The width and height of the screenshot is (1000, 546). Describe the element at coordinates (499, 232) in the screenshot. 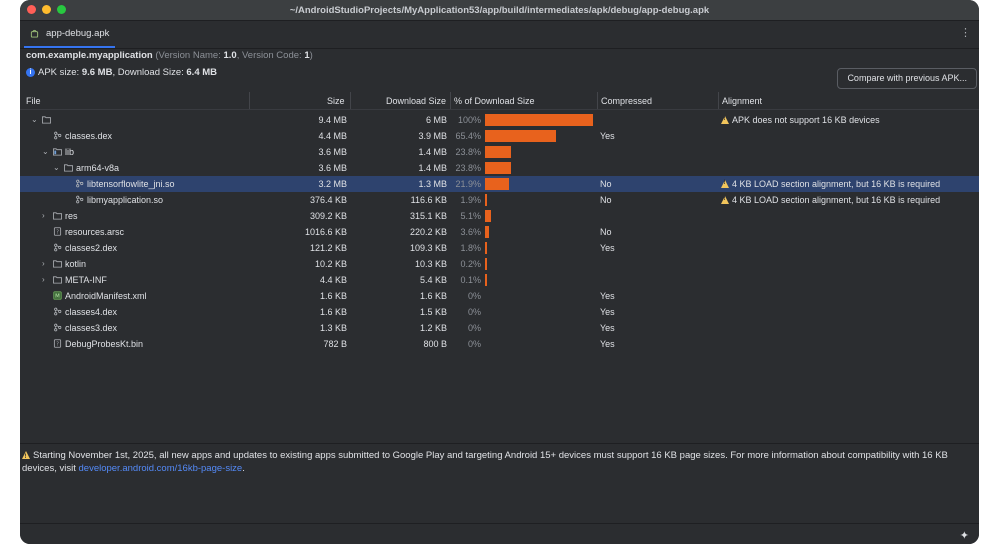

I see `table-row: ? resources.arsc 1016.6 KB 220.2 KB 3.6% No` at that location.